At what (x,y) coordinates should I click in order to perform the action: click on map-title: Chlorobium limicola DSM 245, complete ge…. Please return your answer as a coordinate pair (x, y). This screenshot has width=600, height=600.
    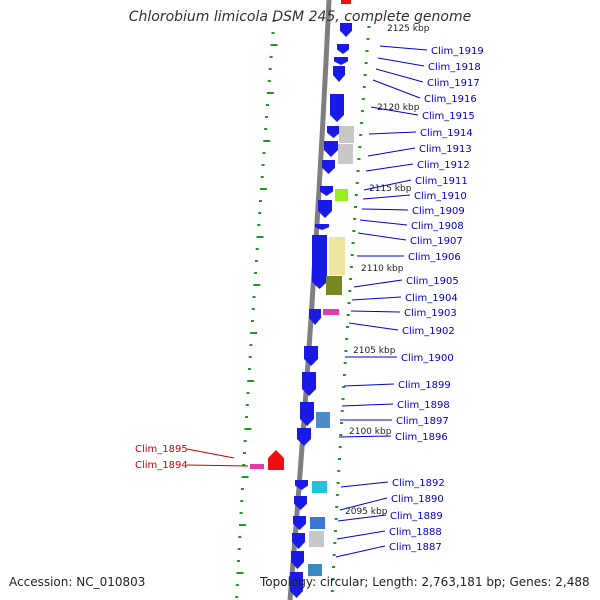
    Looking at the image, I should click on (300, 17).